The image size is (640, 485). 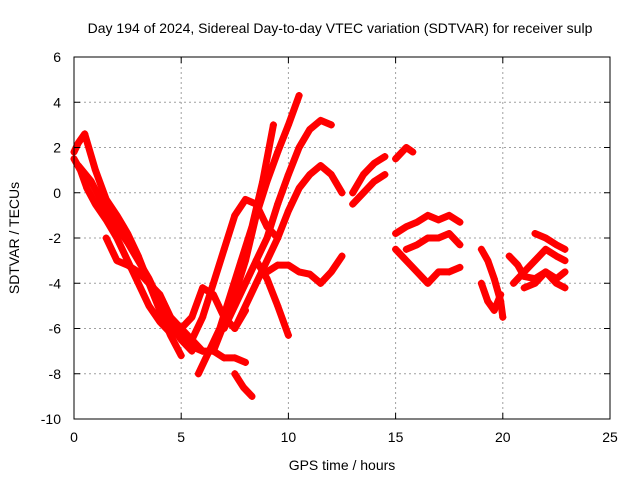 I want to click on y-tick-label: -8, so click(x=55, y=374).